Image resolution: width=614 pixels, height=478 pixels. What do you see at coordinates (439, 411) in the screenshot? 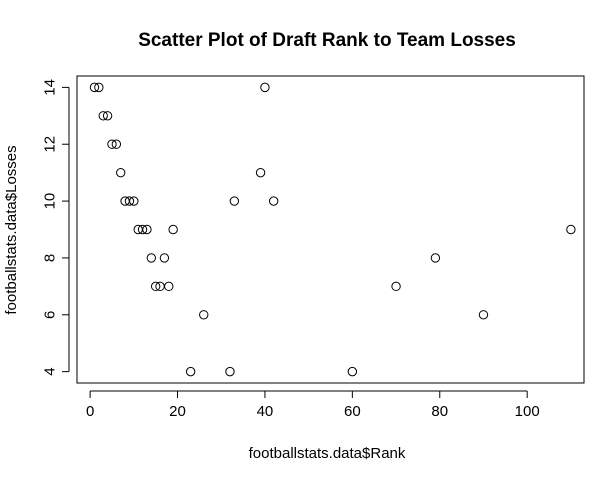
I see `x-tick-label: 80` at bounding box center [439, 411].